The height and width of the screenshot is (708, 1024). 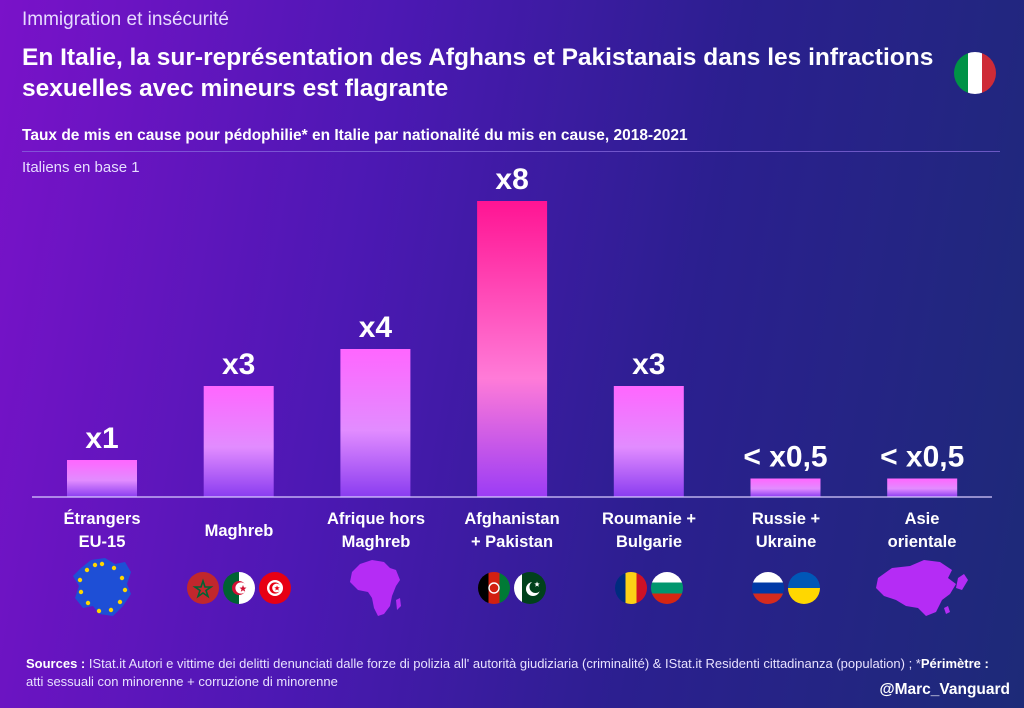 I want to click on base-note: Italiens en base 1, so click(x=81, y=167).